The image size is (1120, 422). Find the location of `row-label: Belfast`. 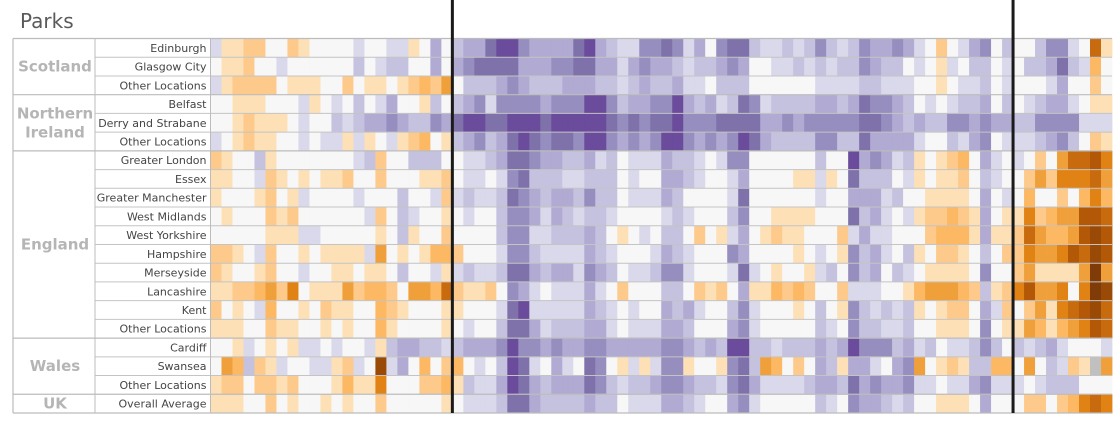

row-label: Belfast is located at coordinates (187, 104).